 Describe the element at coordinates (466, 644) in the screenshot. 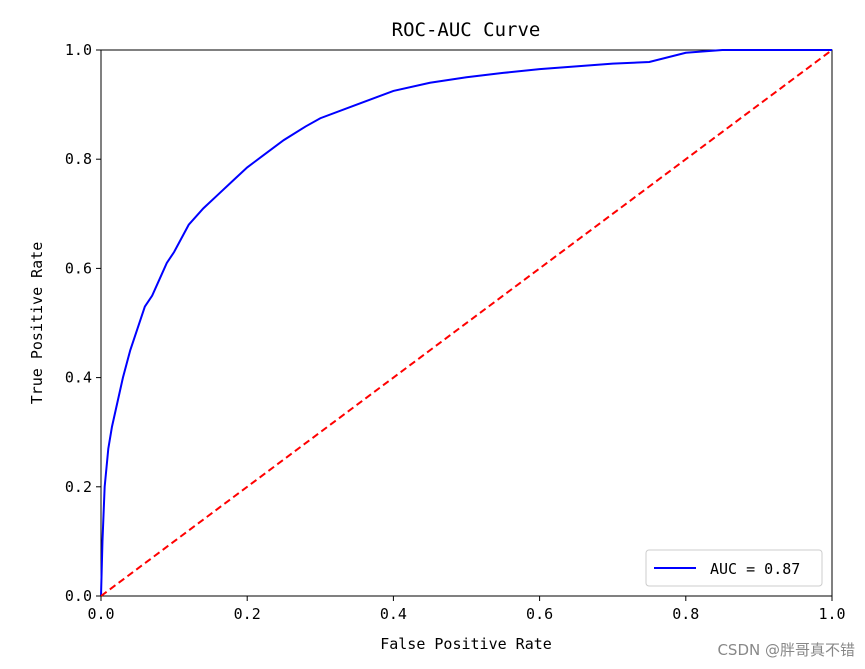

I see `x-axis-label: False Positive Rate` at that location.